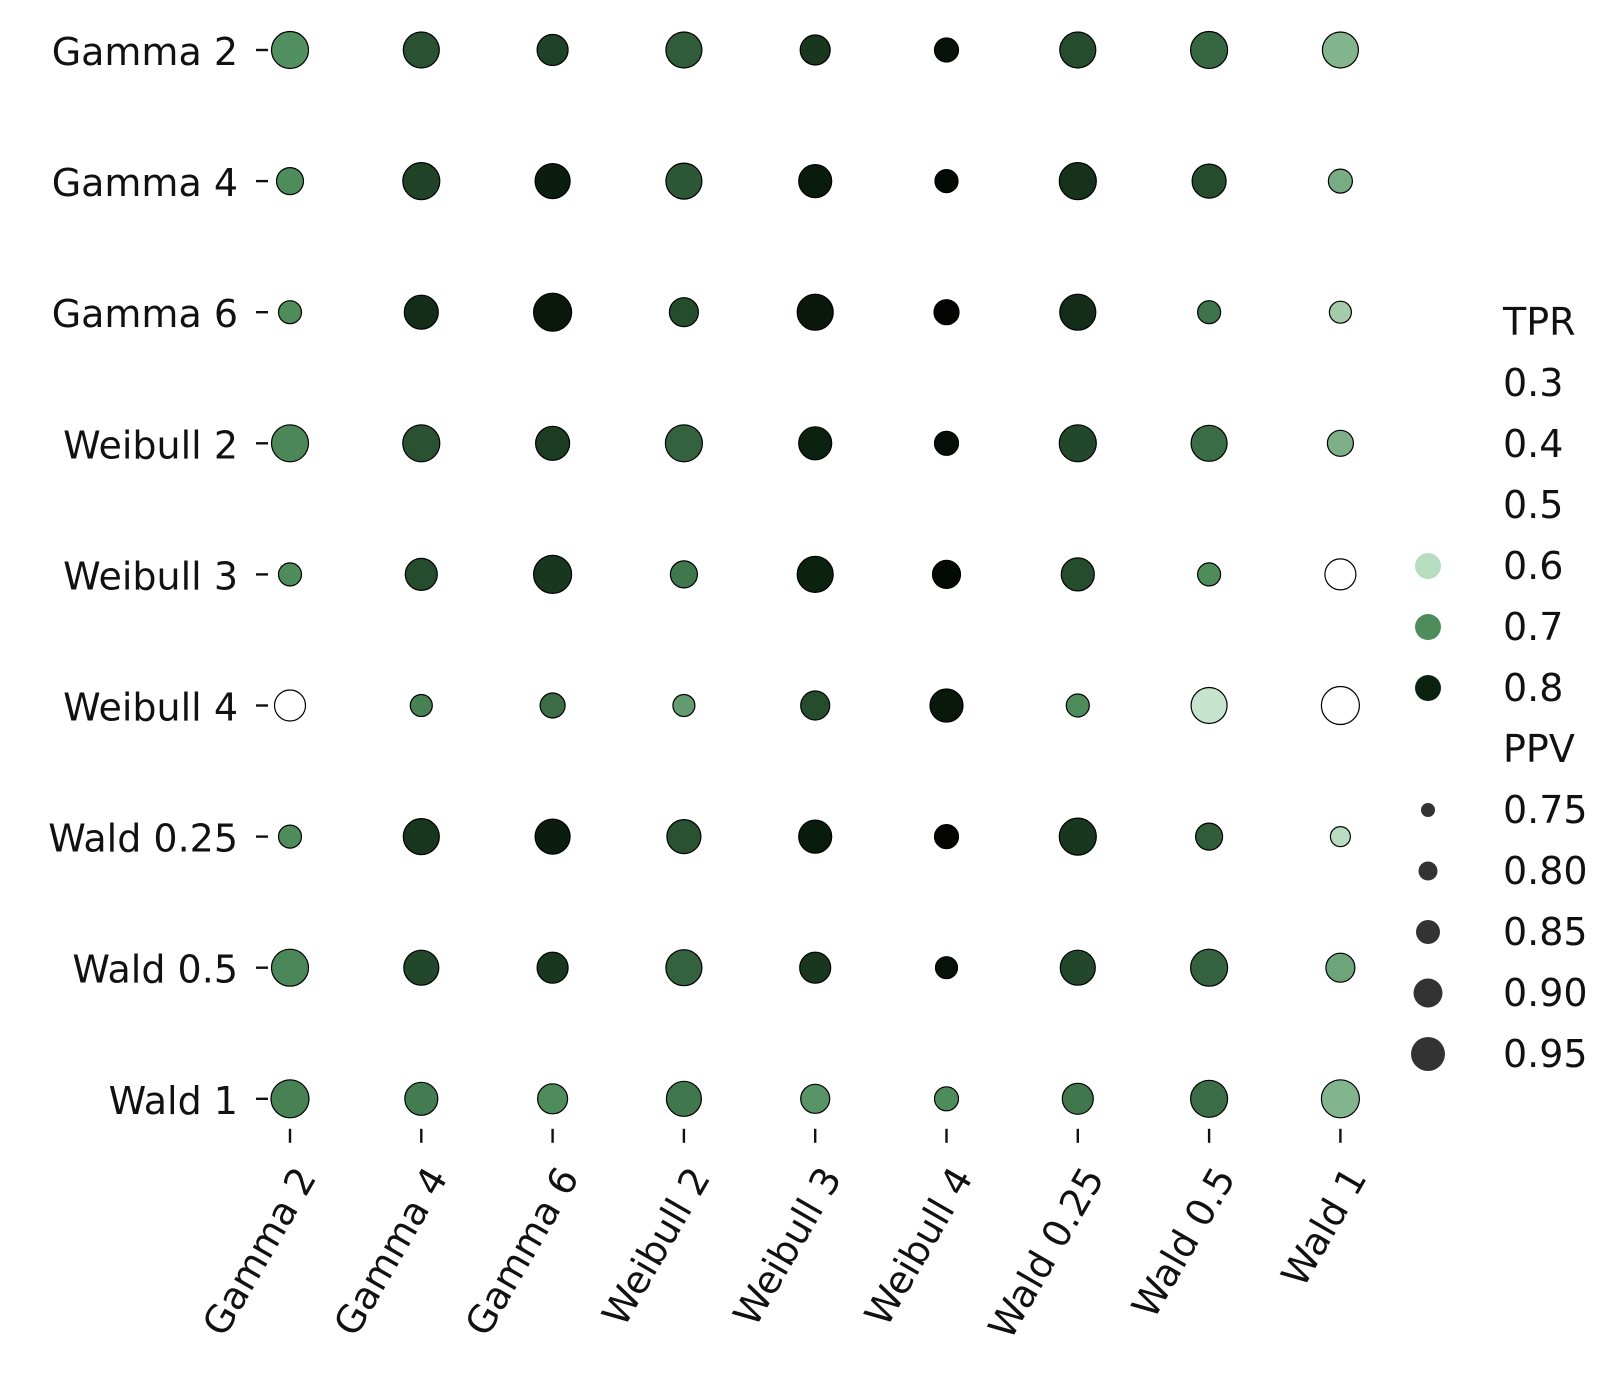 This screenshot has height=1374, width=1622. Describe the element at coordinates (521, 1251) in the screenshot. I see `x-tick-label: Gamma 6` at that location.